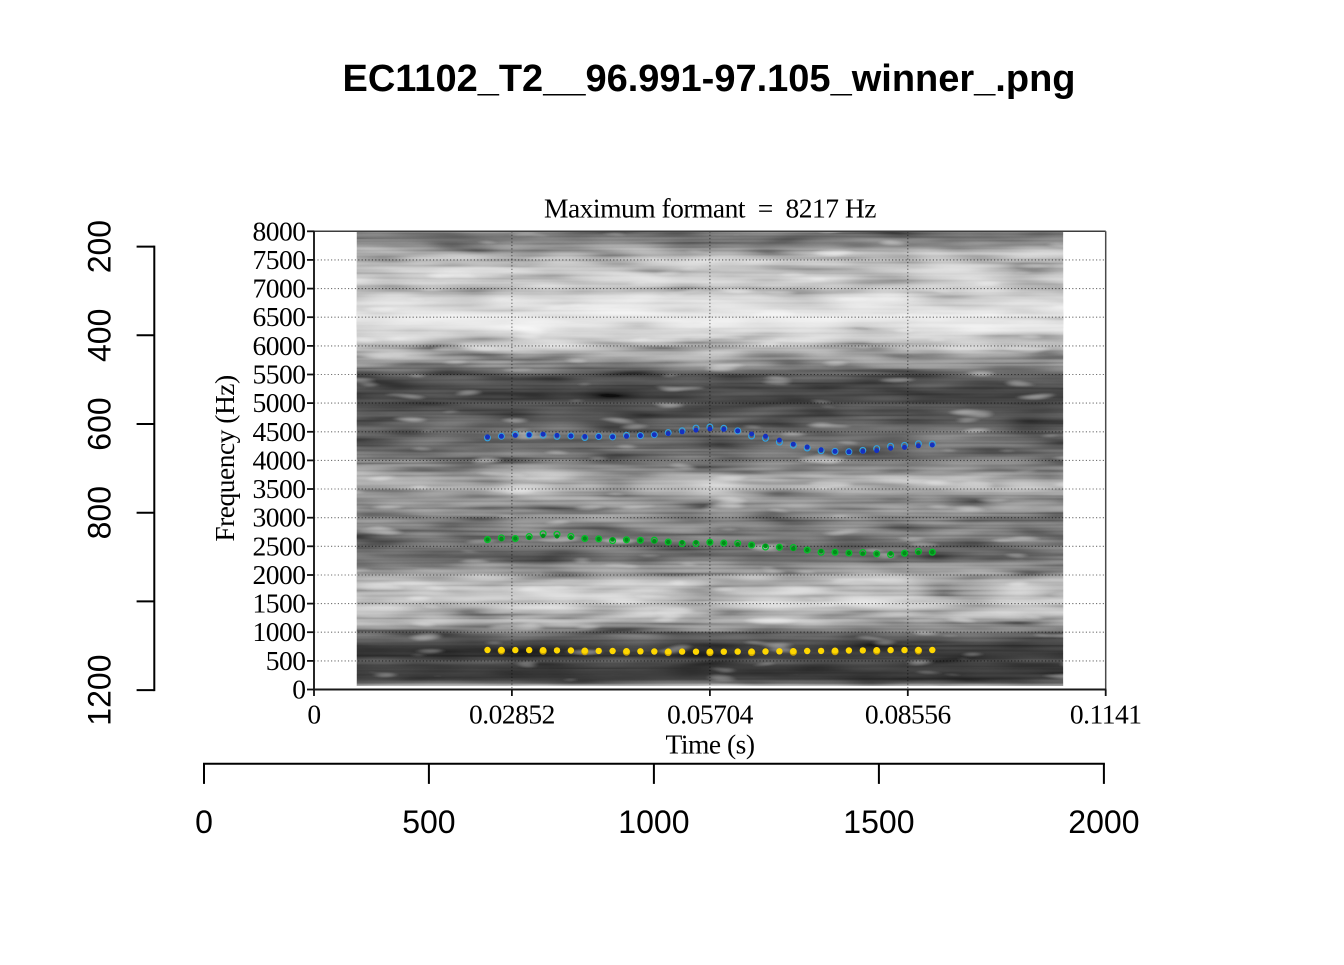 Image resolution: width=1344 pixels, height=965 pixels. I want to click on svg-text: 3000, so click(279, 517).